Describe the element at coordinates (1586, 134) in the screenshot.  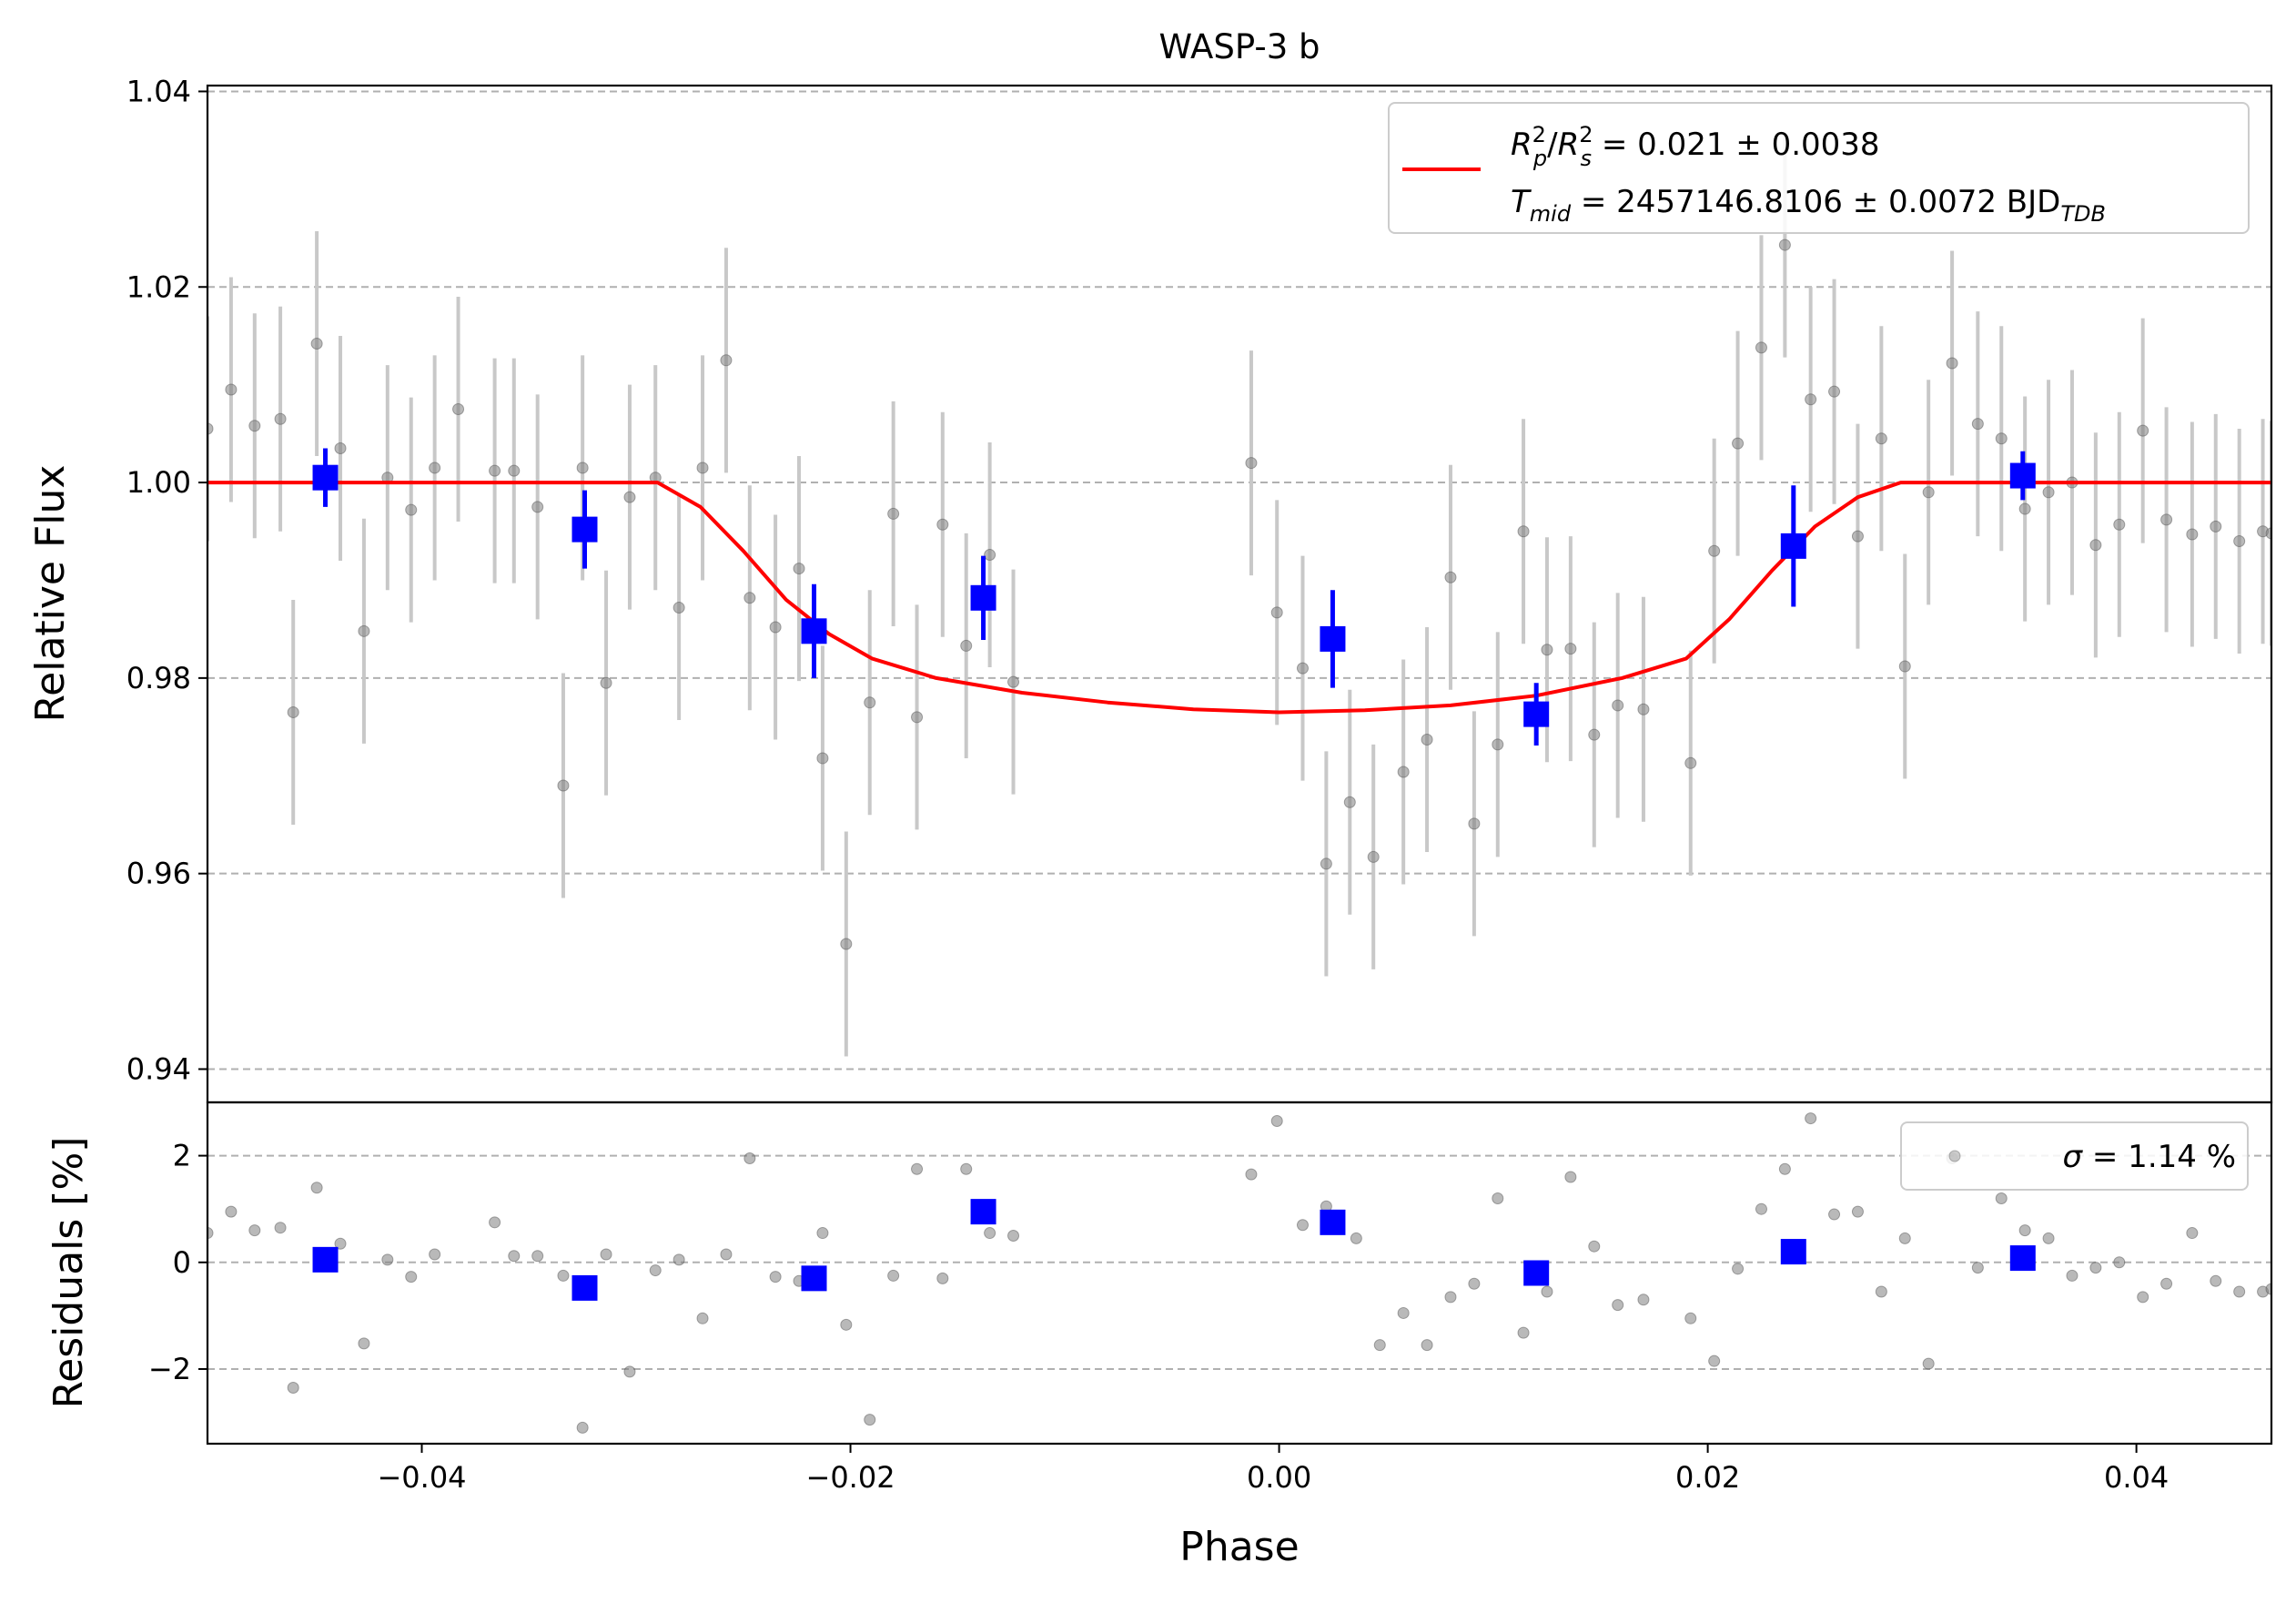
I see `legend-depth-sup2: 2` at that location.